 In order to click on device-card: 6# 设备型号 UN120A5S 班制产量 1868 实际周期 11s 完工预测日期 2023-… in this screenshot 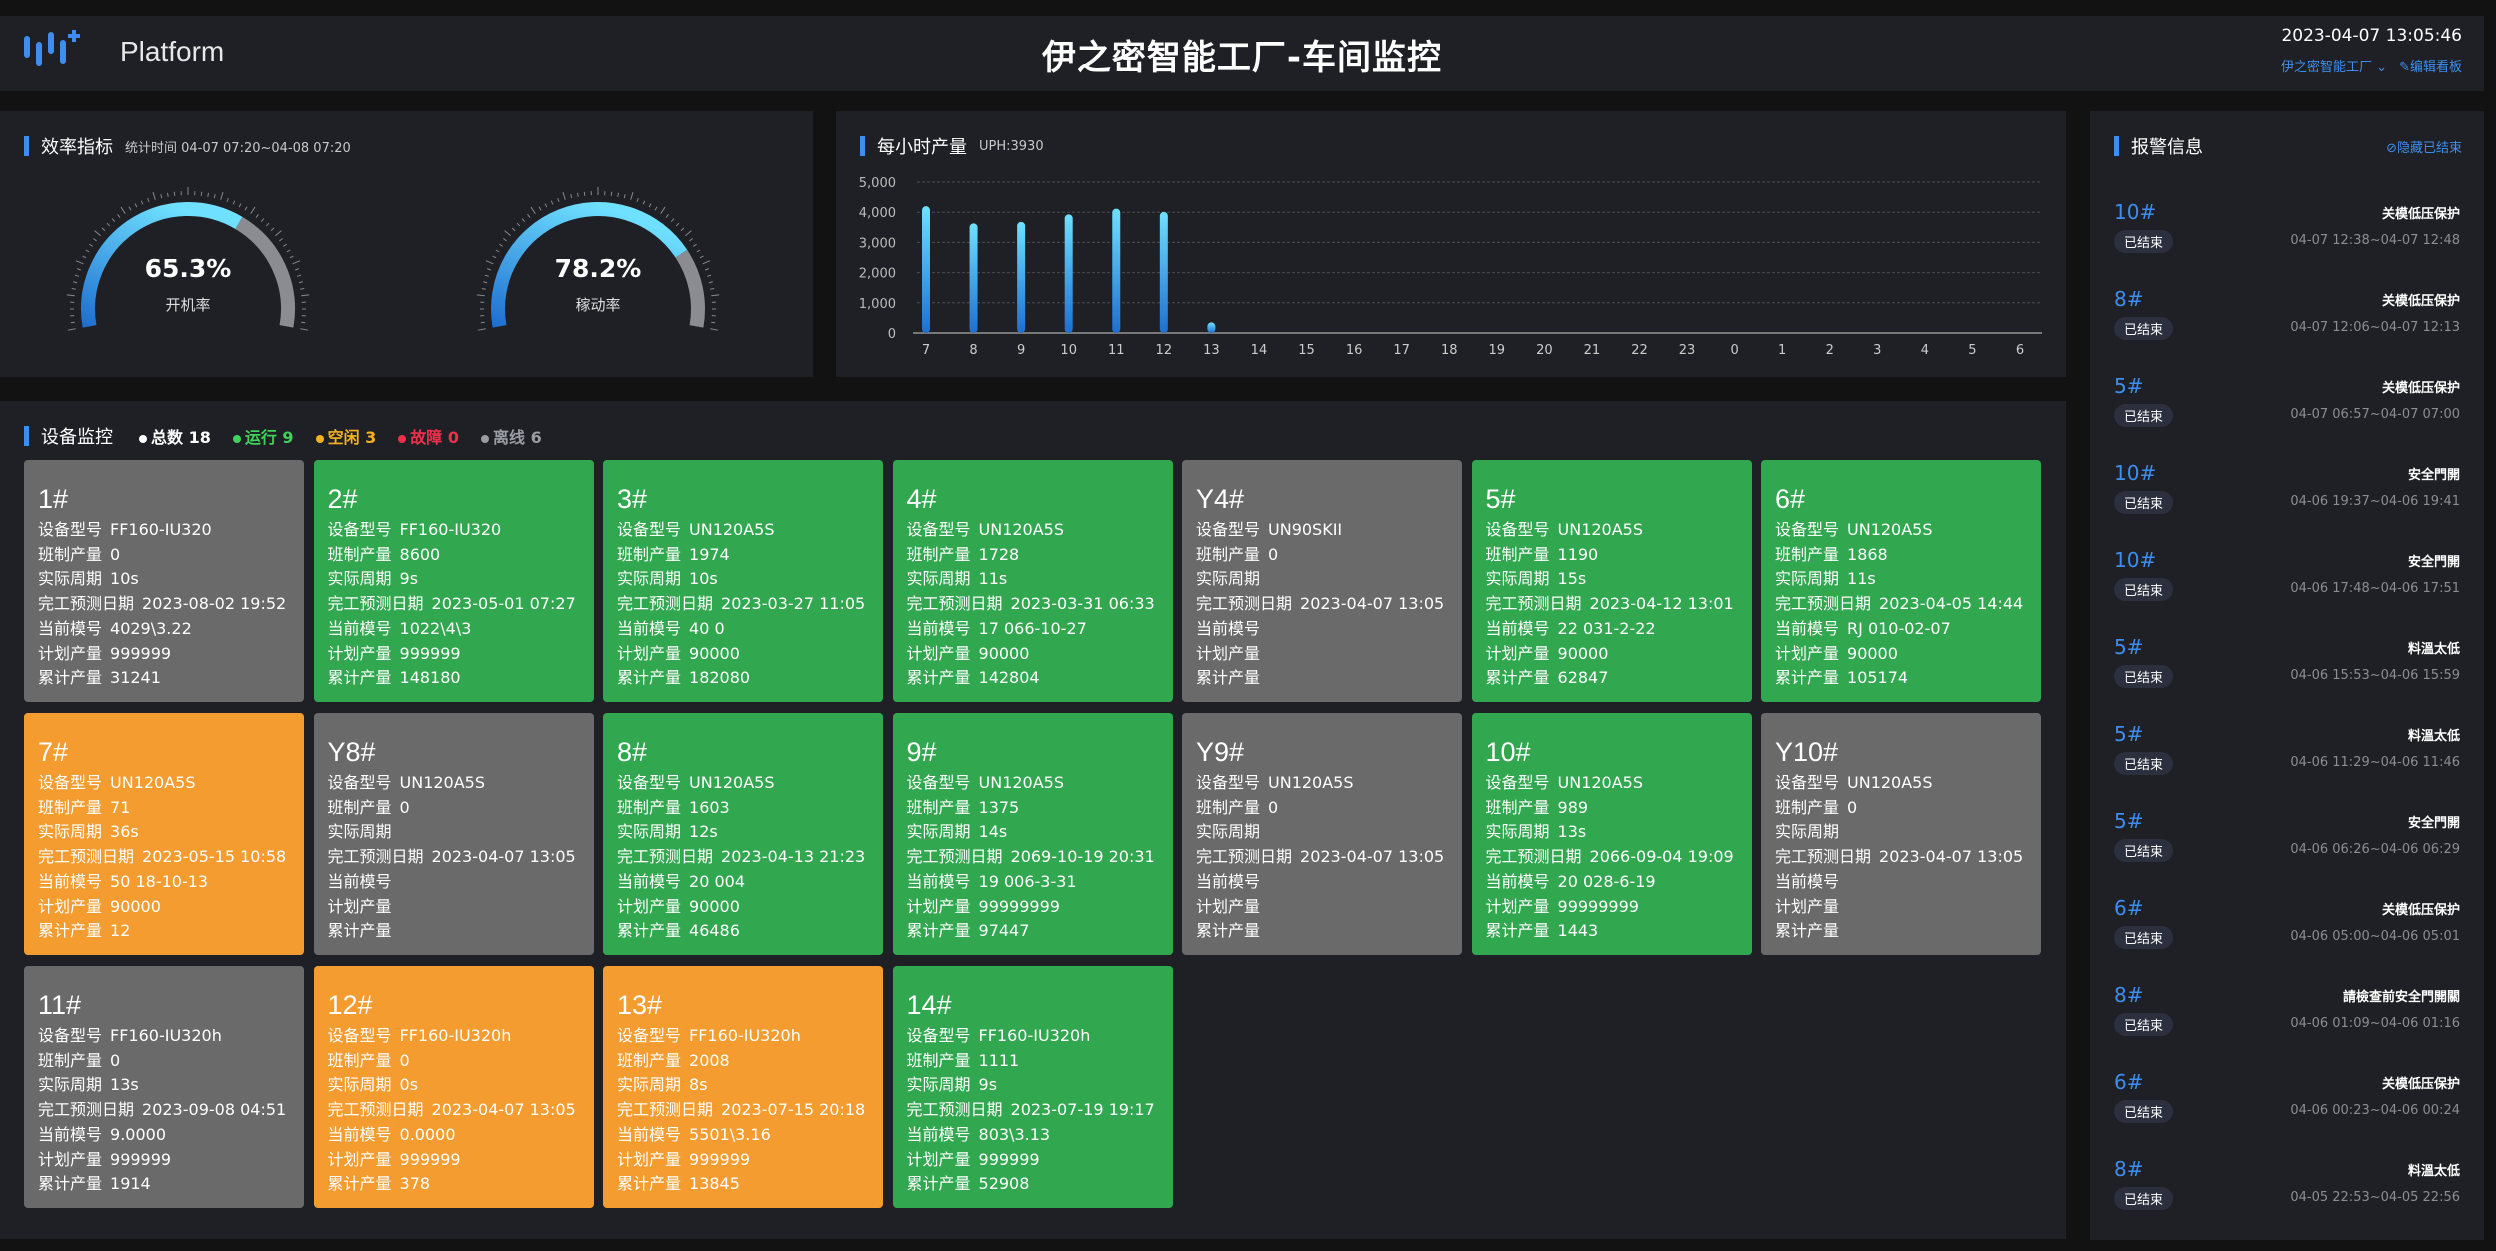, I will do `click(1901, 581)`.